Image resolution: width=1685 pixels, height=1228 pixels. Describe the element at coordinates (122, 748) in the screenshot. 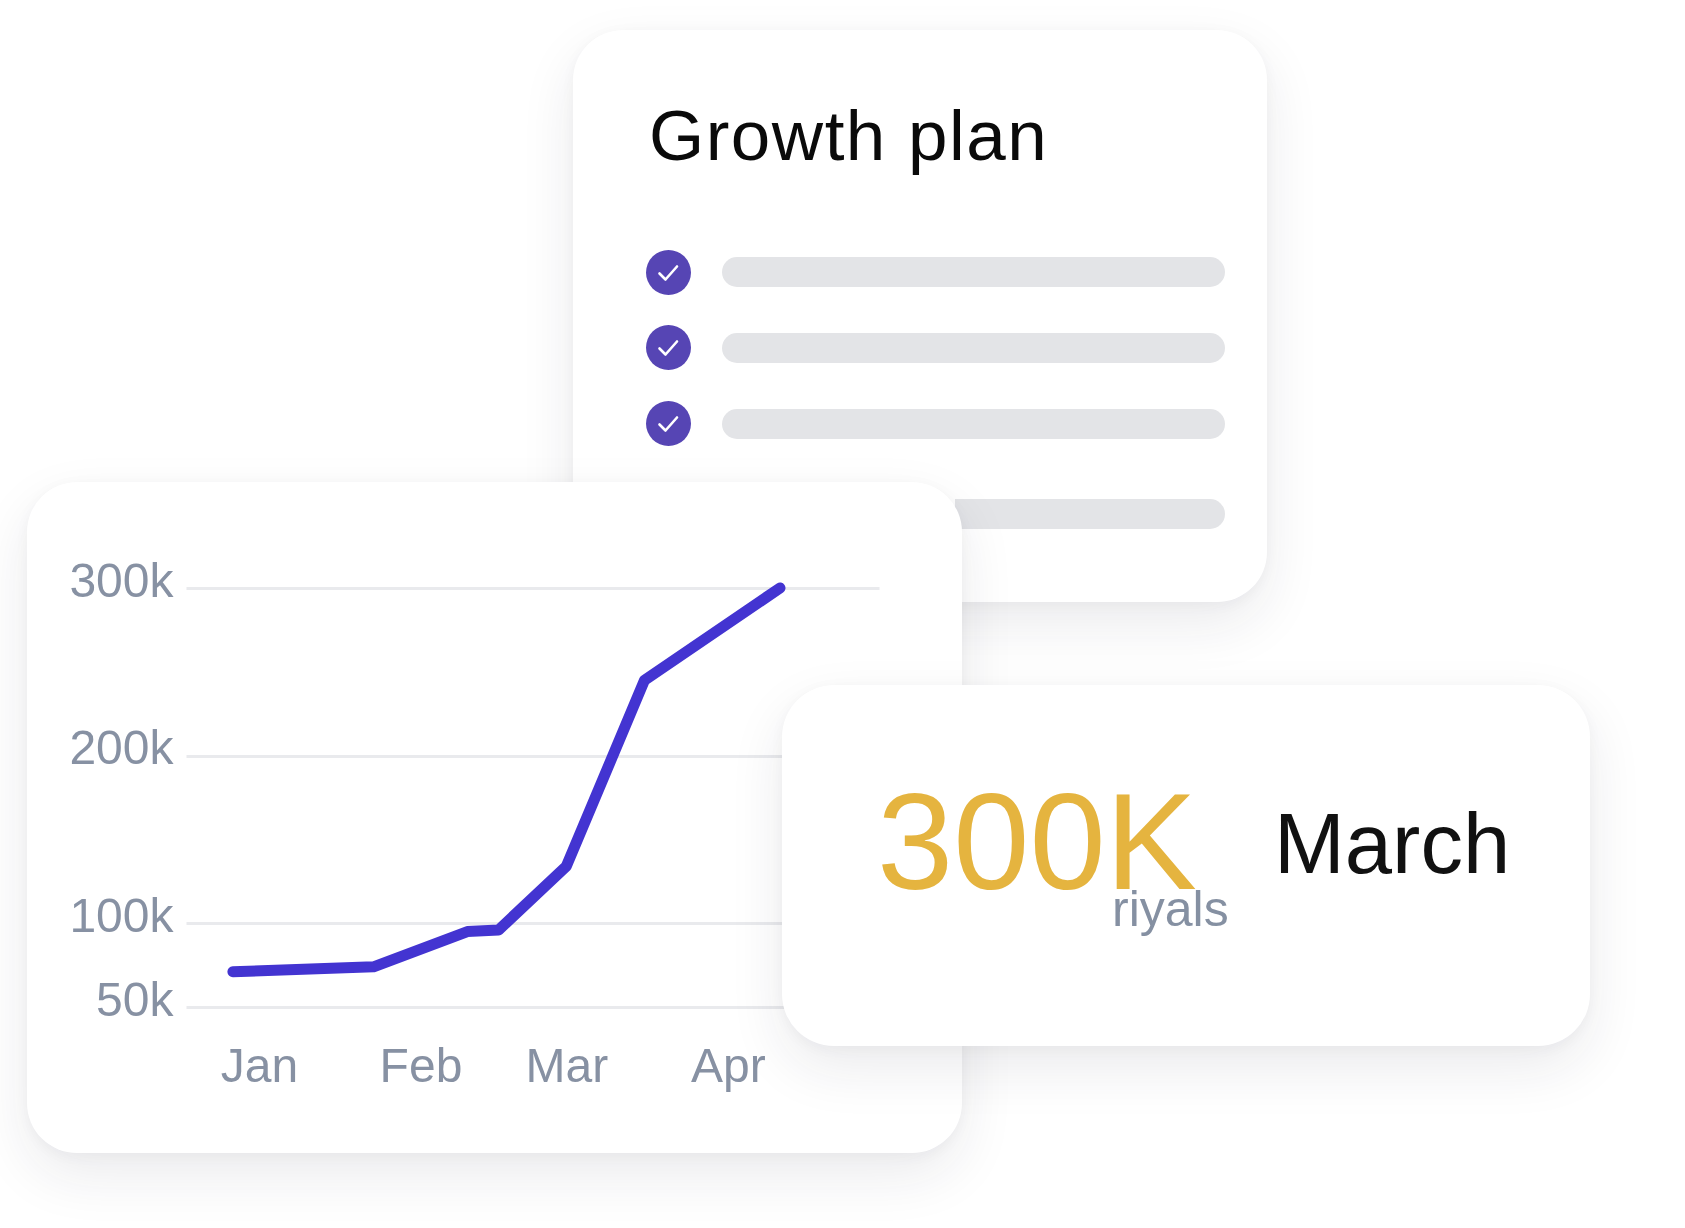

I see `y-tick-label: 200k` at that location.